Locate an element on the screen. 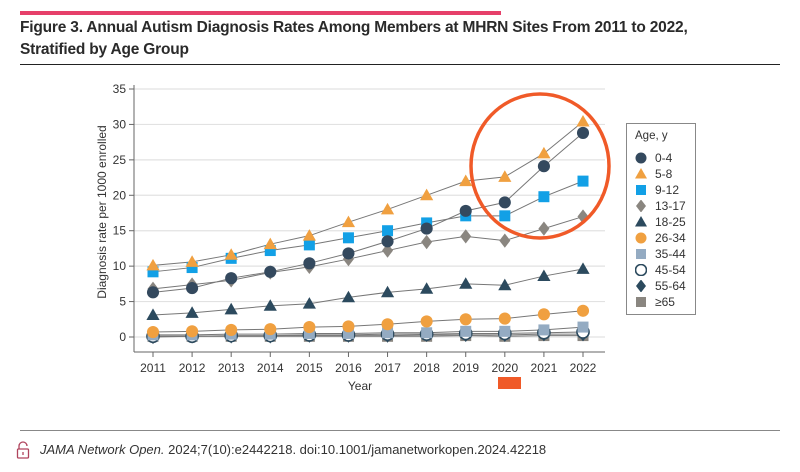 The width and height of the screenshot is (800, 472). open-access-lock-icon is located at coordinates (23, 450).